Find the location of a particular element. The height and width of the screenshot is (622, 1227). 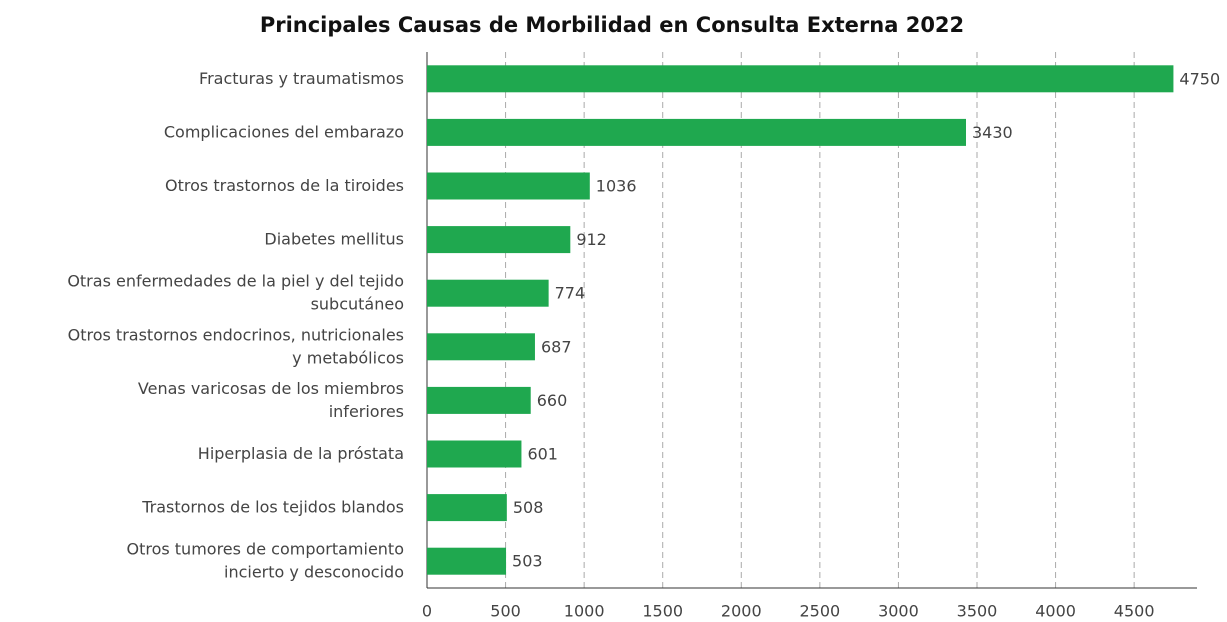

y-tick-label: Trastornos de los tejidos blandos is located at coordinates (272, 506).